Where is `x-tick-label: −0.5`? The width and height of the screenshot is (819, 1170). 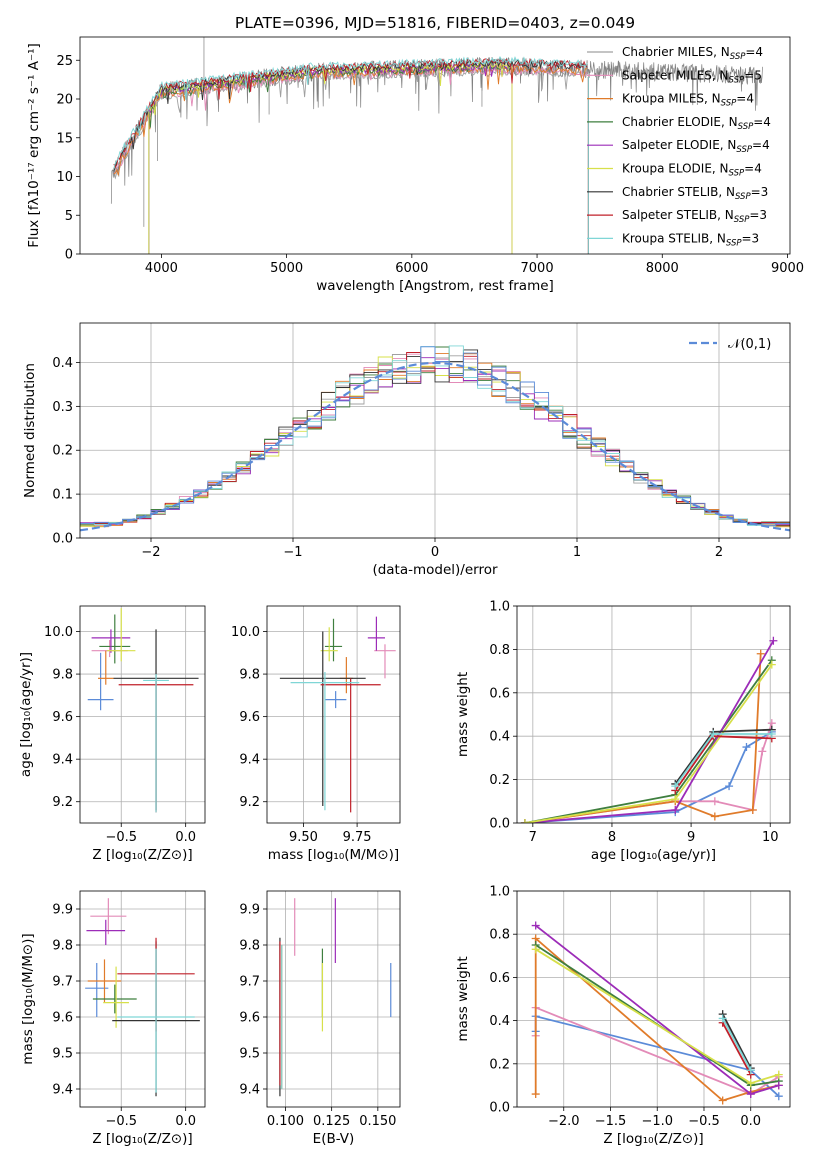
x-tick-label: −0.5 is located at coordinates (121, 837).